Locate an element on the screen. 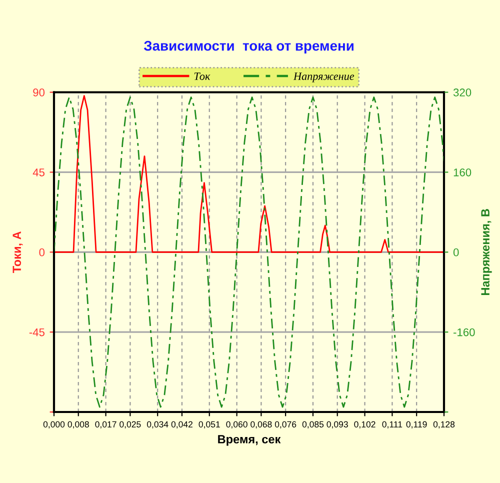 This screenshot has width=500, height=483. x-tick-label: 0,093 is located at coordinates (337, 424).